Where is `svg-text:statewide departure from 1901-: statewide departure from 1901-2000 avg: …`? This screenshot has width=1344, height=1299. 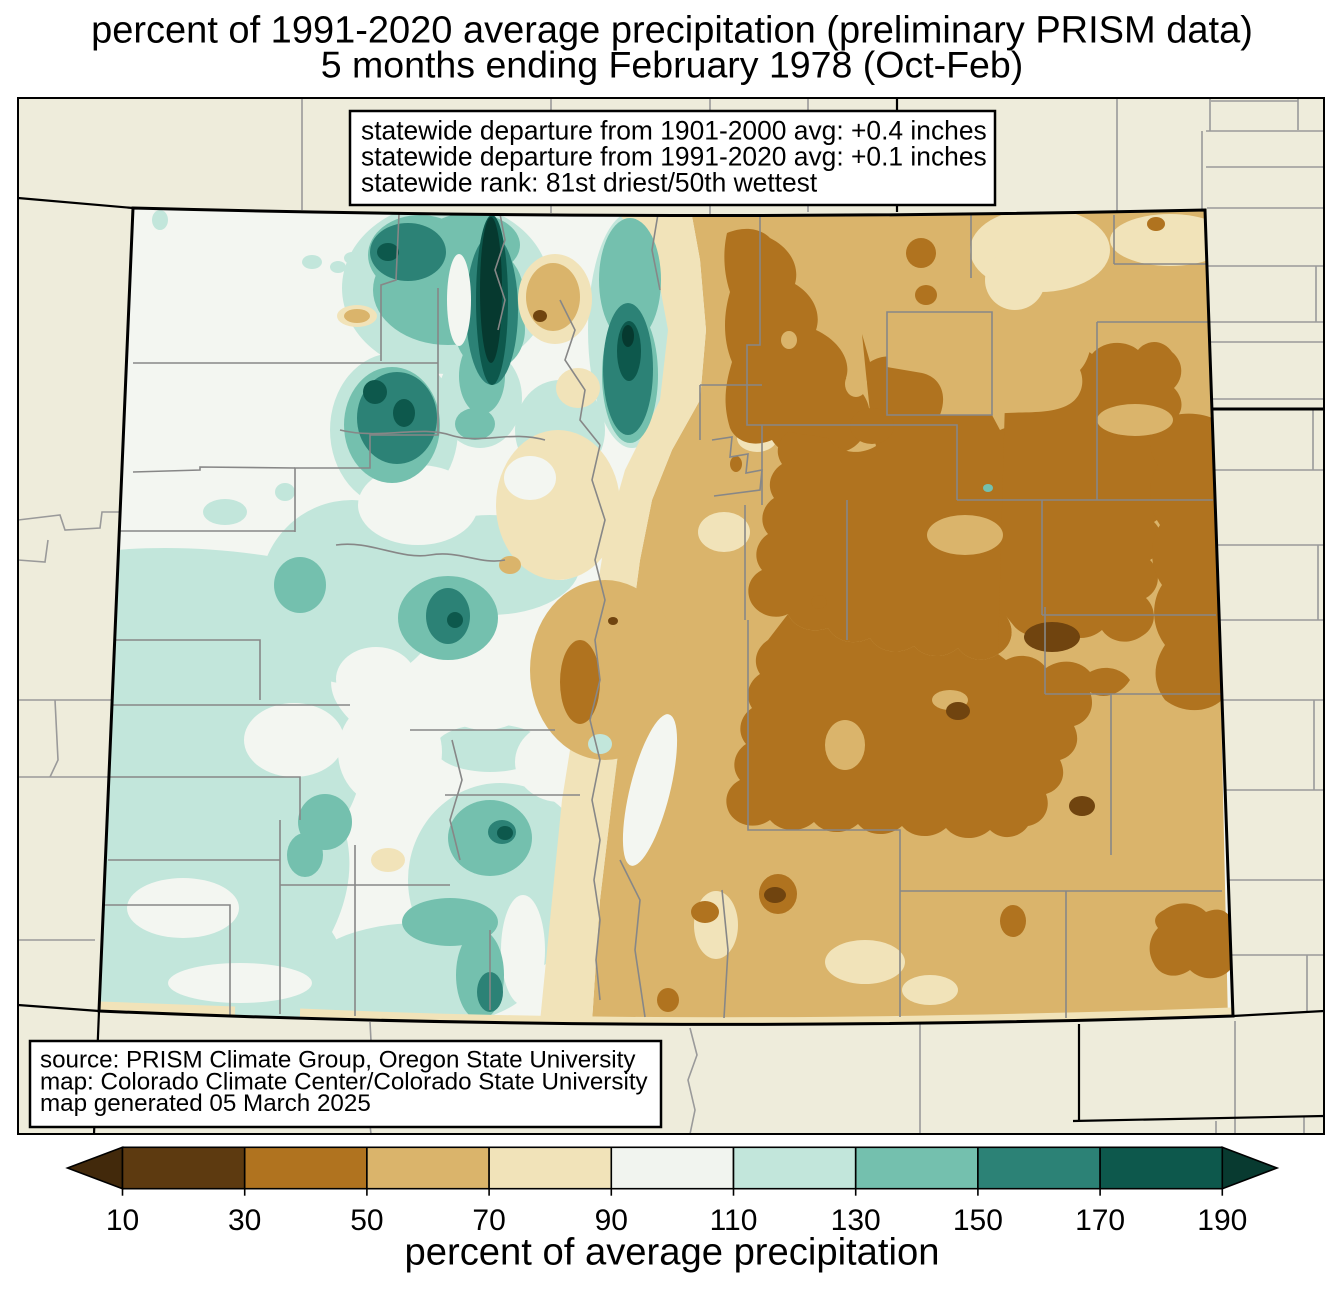 svg-text:statewide departure from 1901-: statewide departure from 1901-2000 avg: … is located at coordinates (674, 130).